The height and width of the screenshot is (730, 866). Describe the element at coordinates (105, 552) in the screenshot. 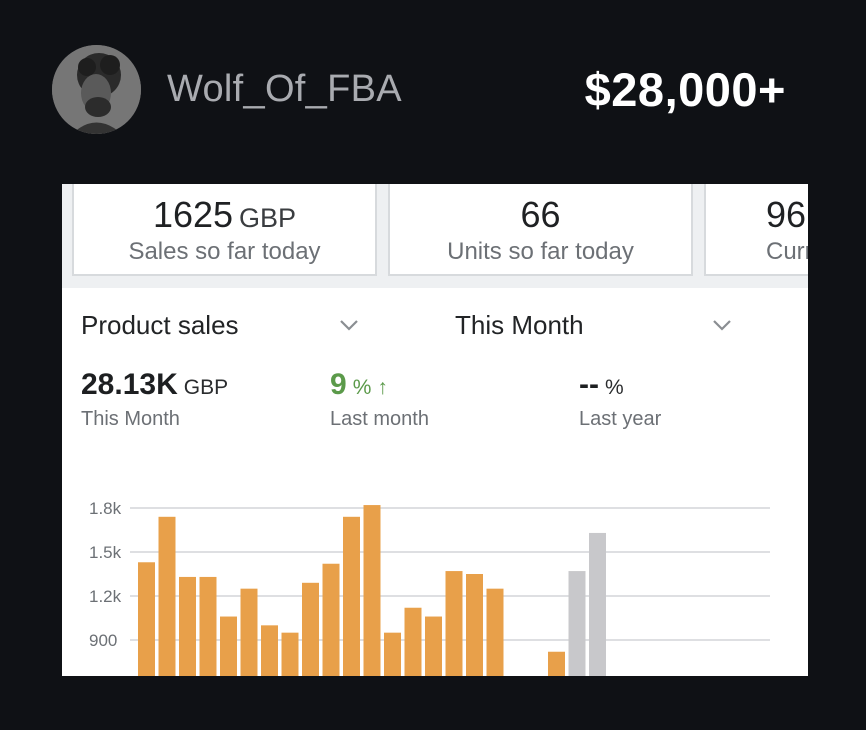

I see `y-tick-label: 1.5k` at that location.